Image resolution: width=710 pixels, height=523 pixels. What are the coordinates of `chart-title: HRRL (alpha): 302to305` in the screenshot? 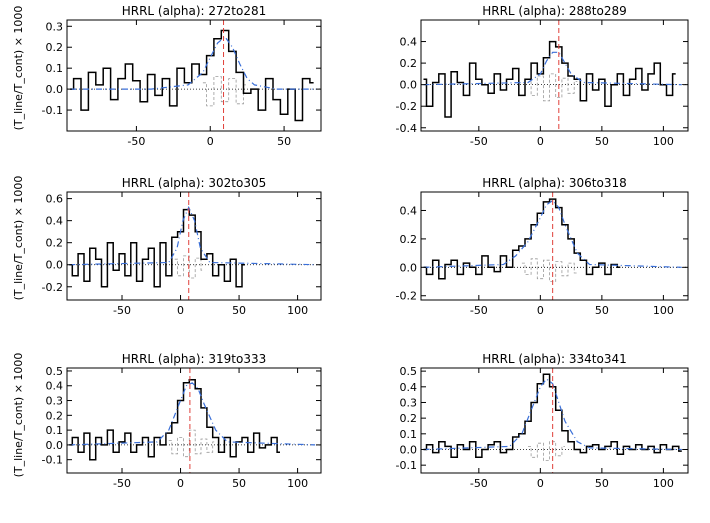 It's located at (194, 183).